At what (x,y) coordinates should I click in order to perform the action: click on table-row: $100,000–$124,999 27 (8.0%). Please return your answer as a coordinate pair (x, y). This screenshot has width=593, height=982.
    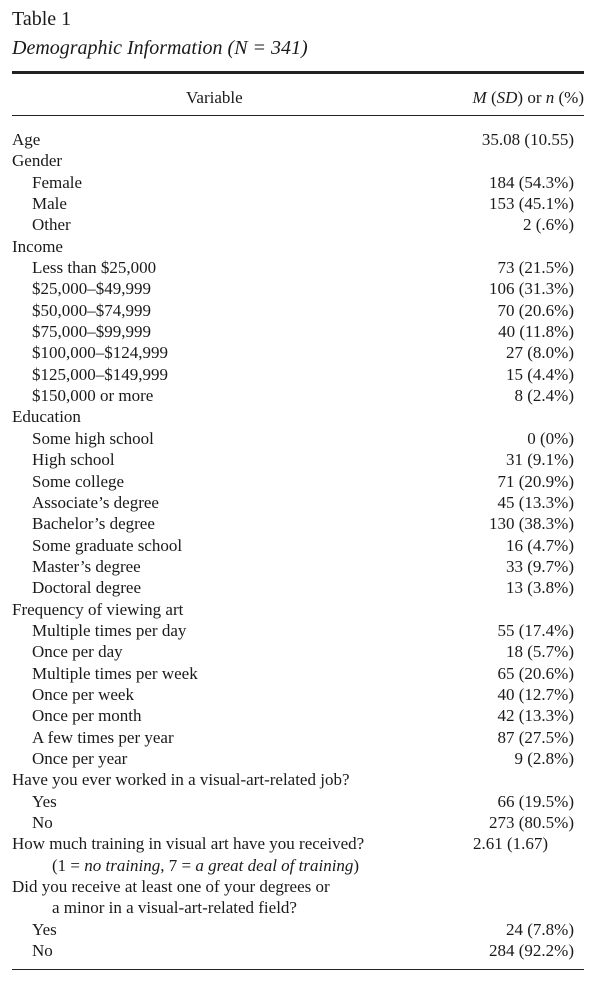
    Looking at the image, I should click on (298, 352).